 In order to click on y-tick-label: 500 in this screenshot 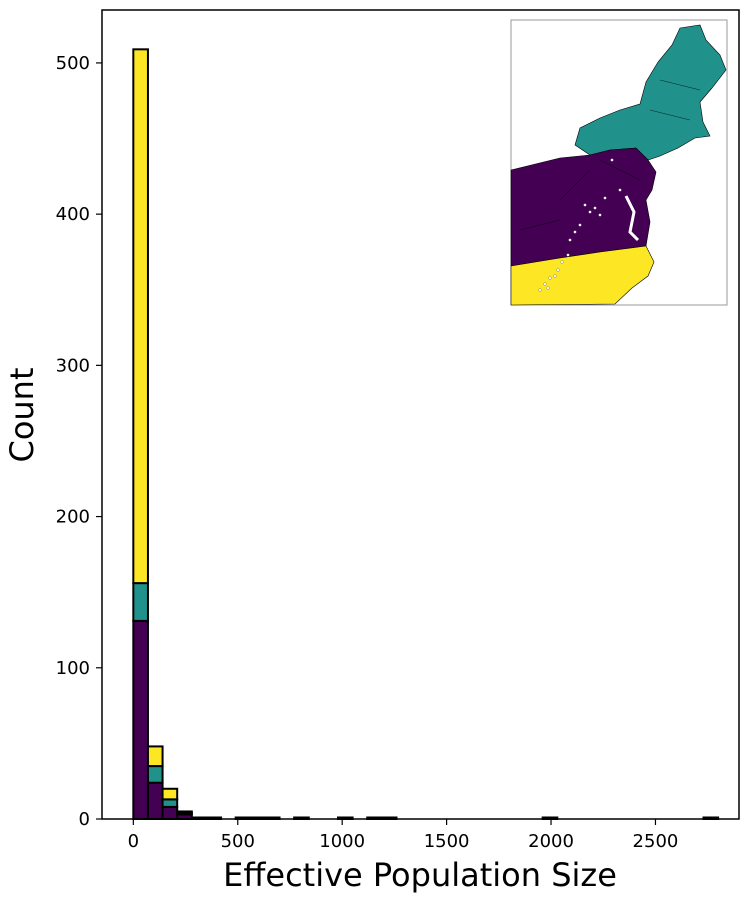, I will do `click(73, 63)`.